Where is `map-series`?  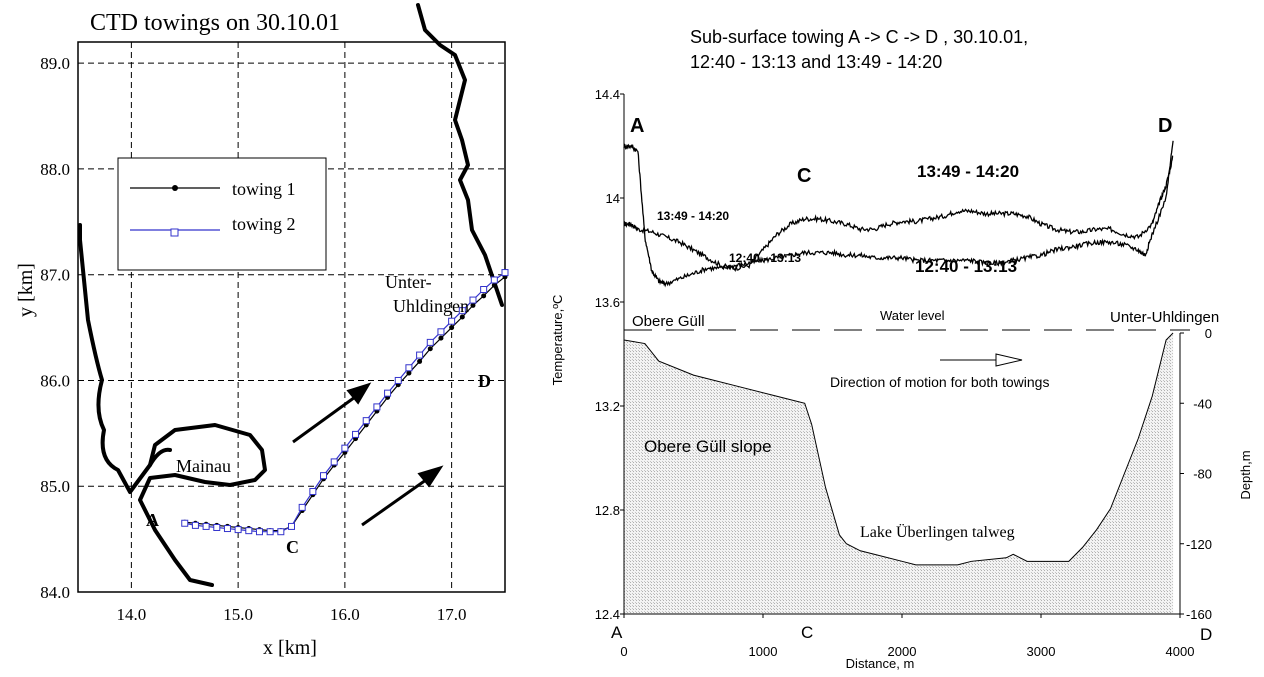
map-series is located at coordinates (345, 402).